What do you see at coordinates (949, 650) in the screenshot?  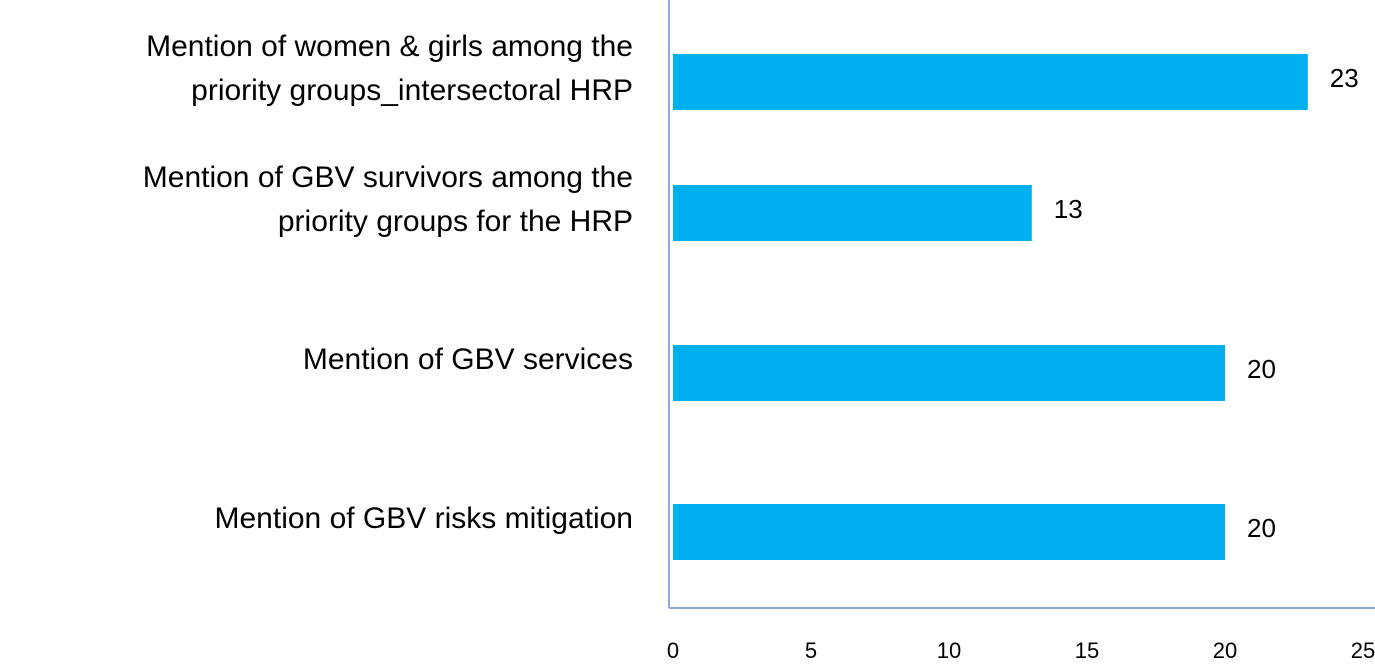 I see `x-tick-label: 10` at bounding box center [949, 650].